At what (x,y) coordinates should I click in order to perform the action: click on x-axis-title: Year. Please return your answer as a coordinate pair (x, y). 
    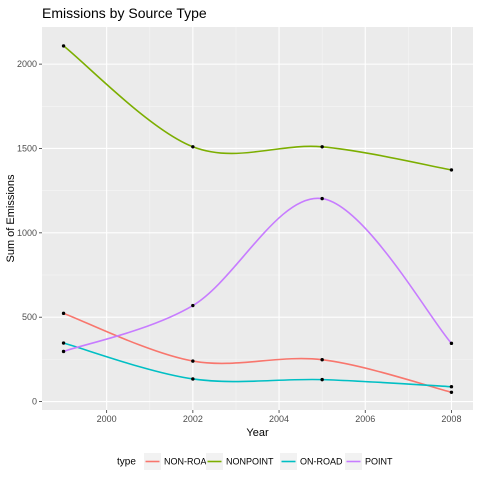
    Looking at the image, I should click on (257, 433).